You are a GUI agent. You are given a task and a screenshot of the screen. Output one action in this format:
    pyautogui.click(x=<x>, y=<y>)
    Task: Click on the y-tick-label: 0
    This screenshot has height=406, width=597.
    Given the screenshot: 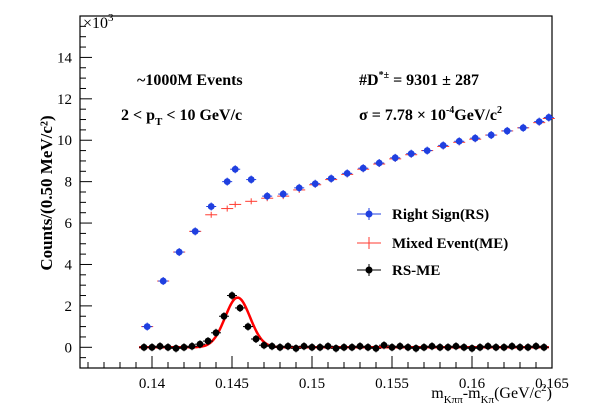 What is the action you would take?
    pyautogui.click(x=69, y=348)
    